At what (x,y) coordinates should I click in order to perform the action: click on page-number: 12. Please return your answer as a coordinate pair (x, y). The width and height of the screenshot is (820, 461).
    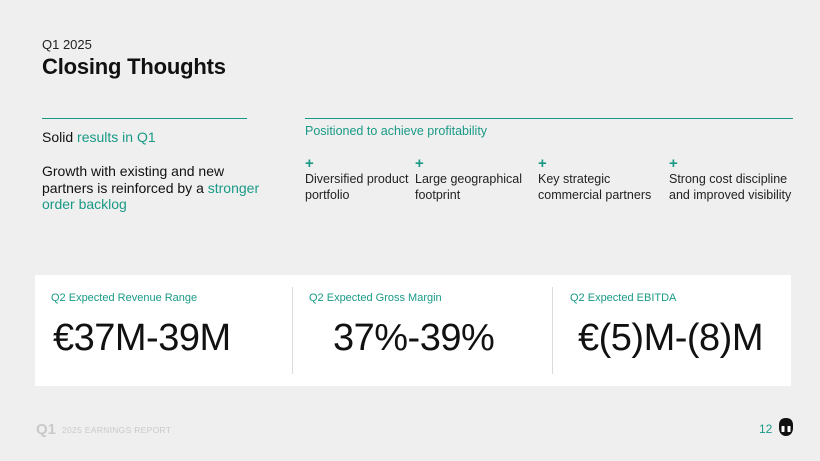
    Looking at the image, I should click on (766, 429).